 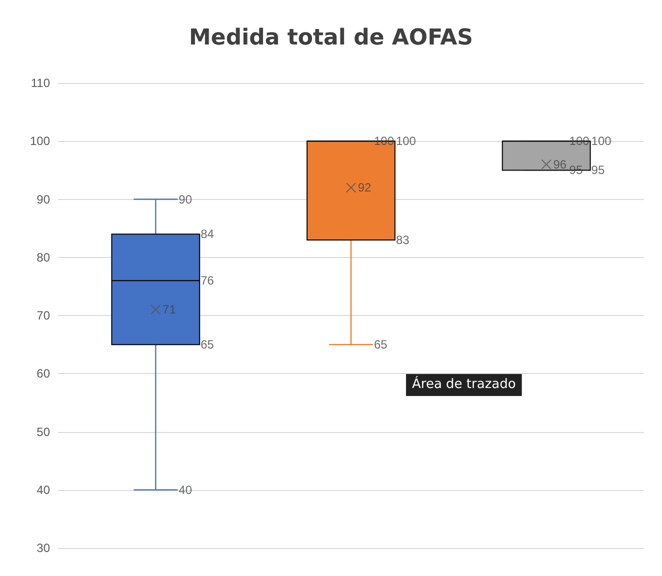 What do you see at coordinates (365, 187) in the screenshot?
I see `annotation: 92` at bounding box center [365, 187].